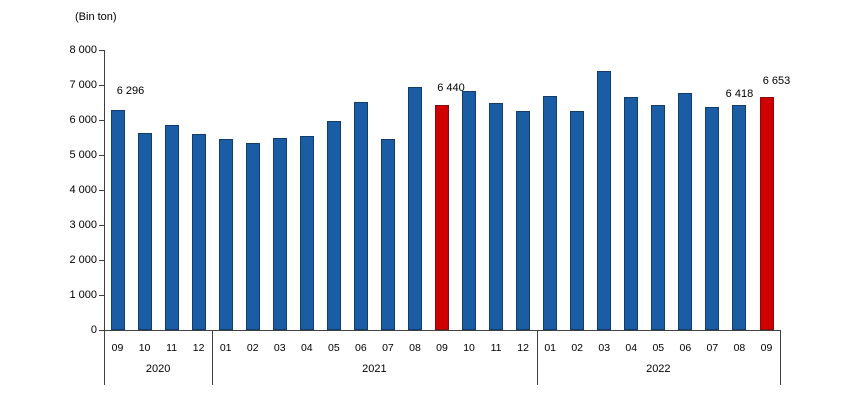  Describe the element at coordinates (130, 90) in the screenshot. I see `bar-value-label: 6 296` at that location.